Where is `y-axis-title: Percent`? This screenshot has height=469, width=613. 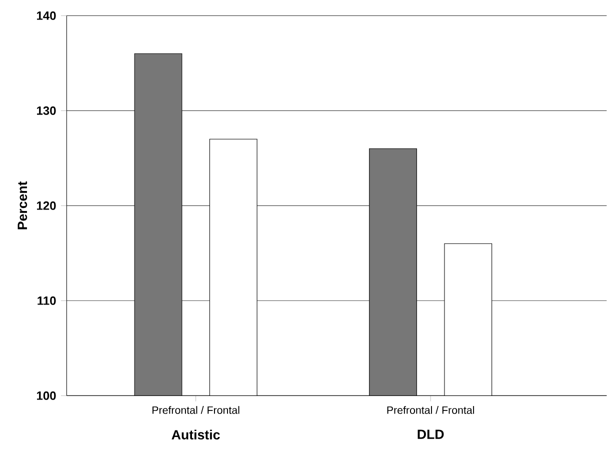
y-axis-title: Percent is located at coordinates (23, 205).